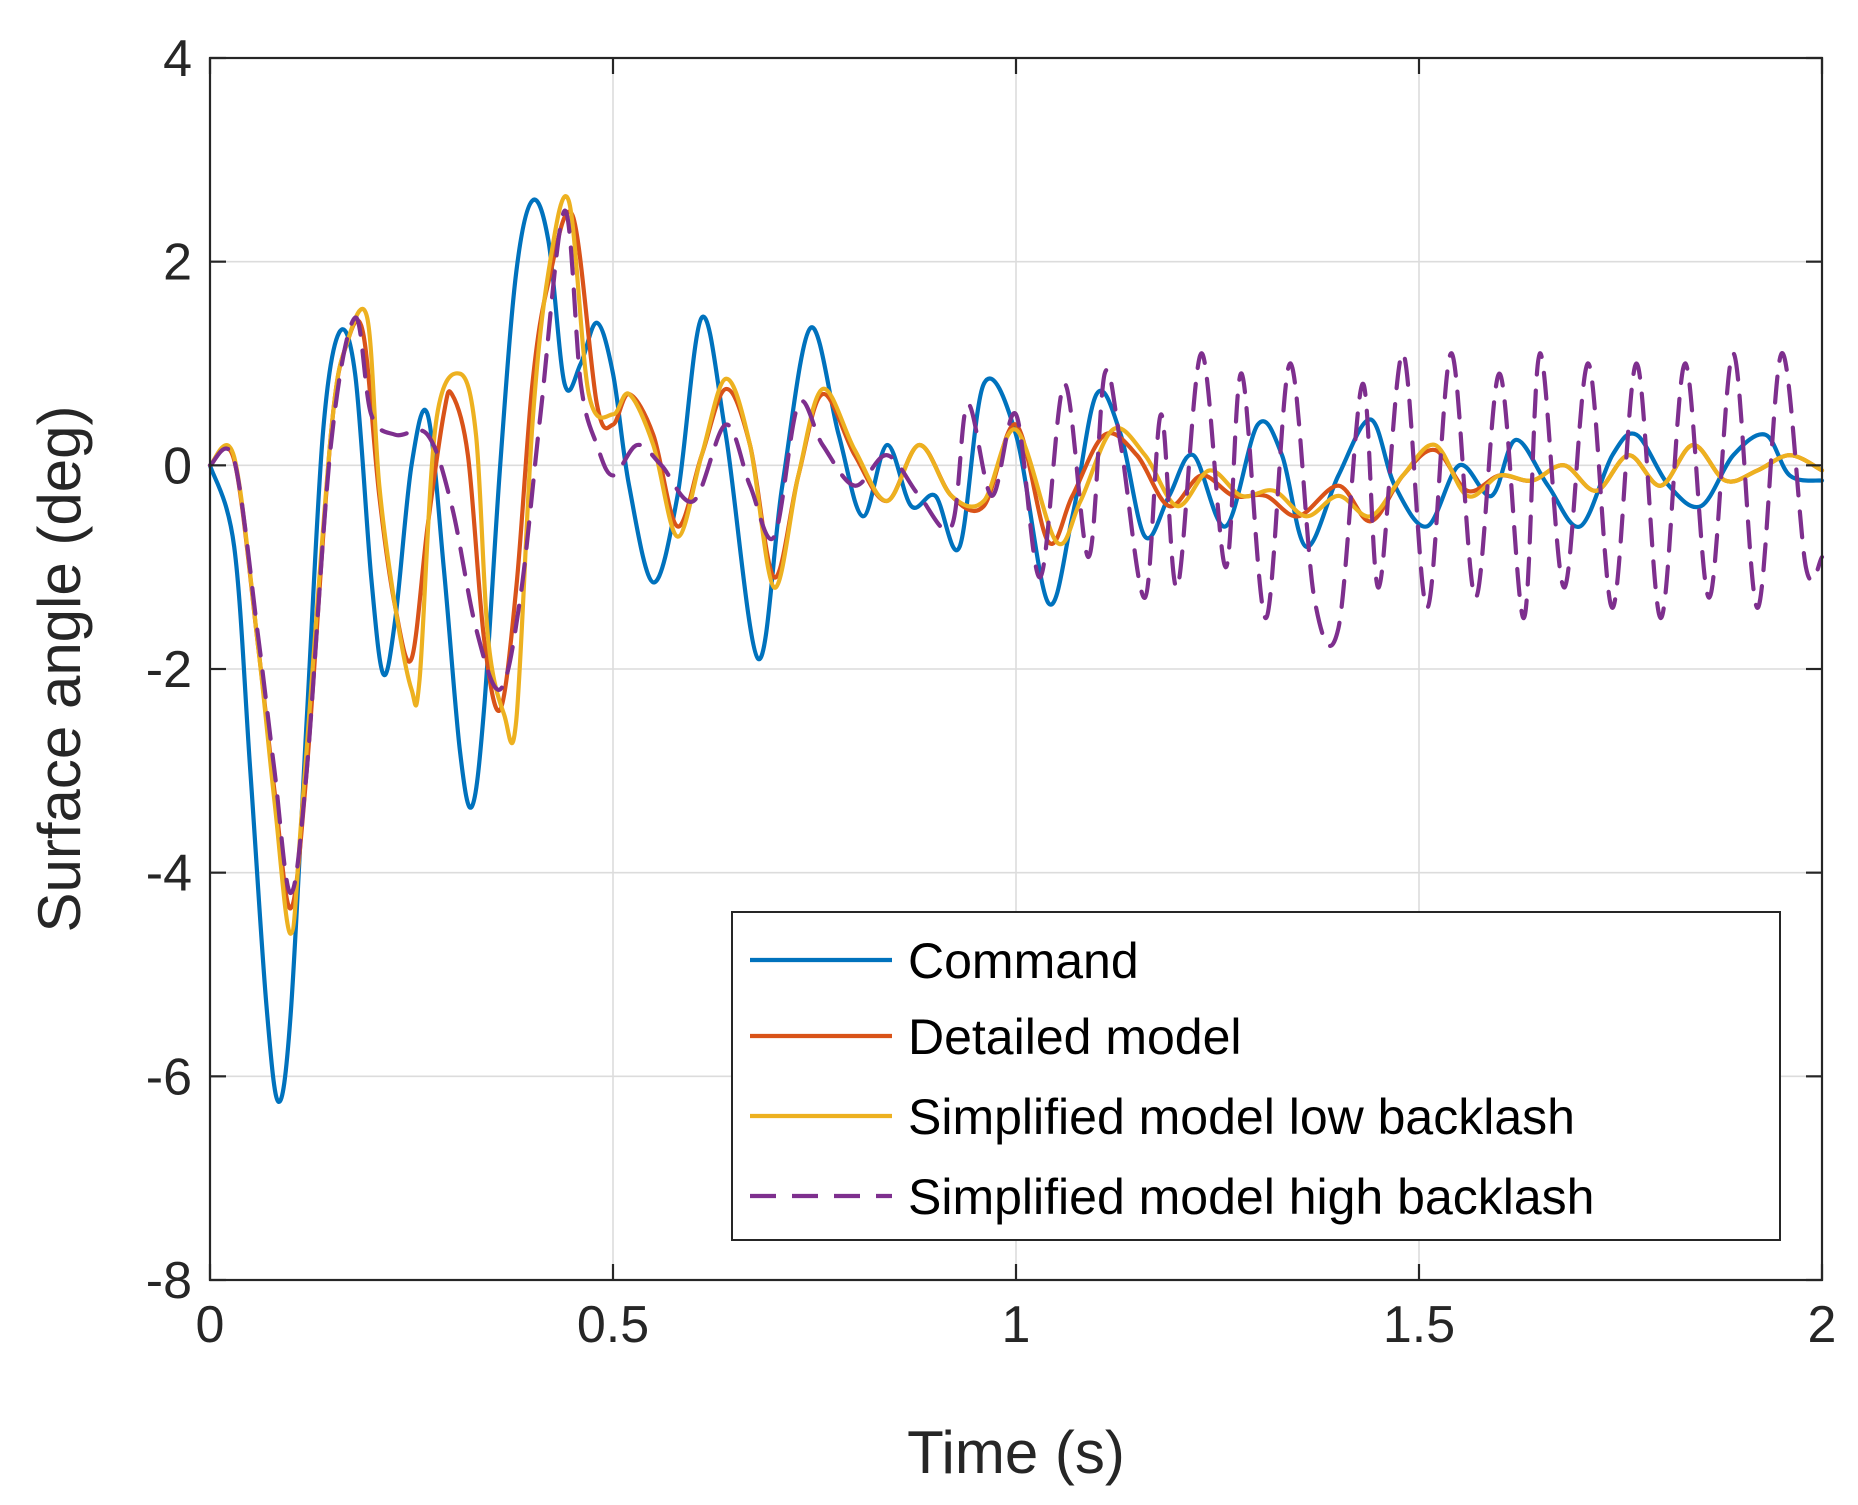 This screenshot has height=1505, width=1858. I want to click on legend-box, so click(1256, 1076).